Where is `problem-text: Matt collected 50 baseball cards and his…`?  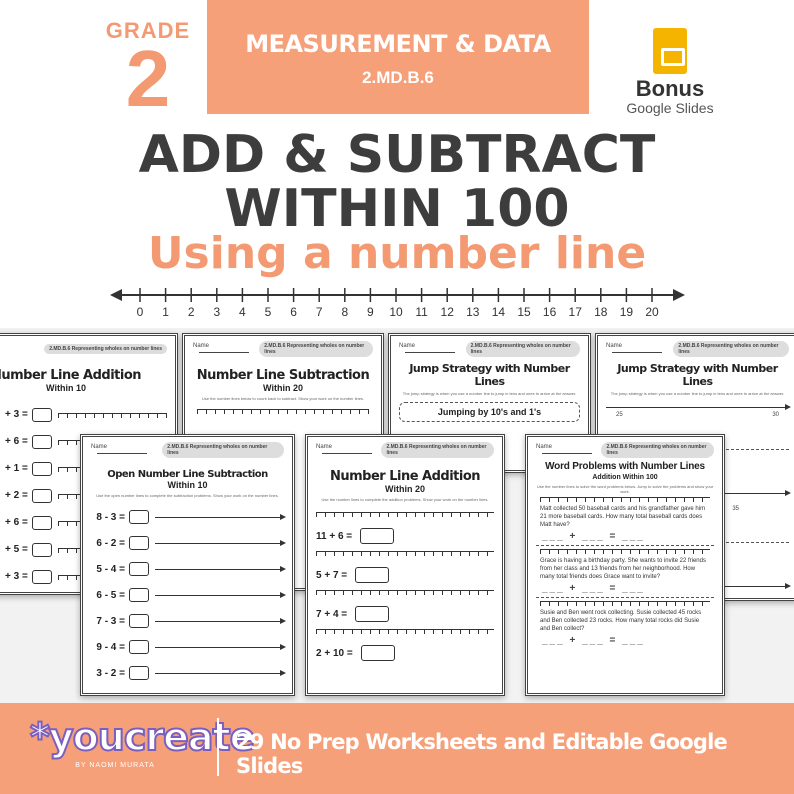
problem-text: Matt collected 50 baseball cards and his… is located at coordinates (623, 517).